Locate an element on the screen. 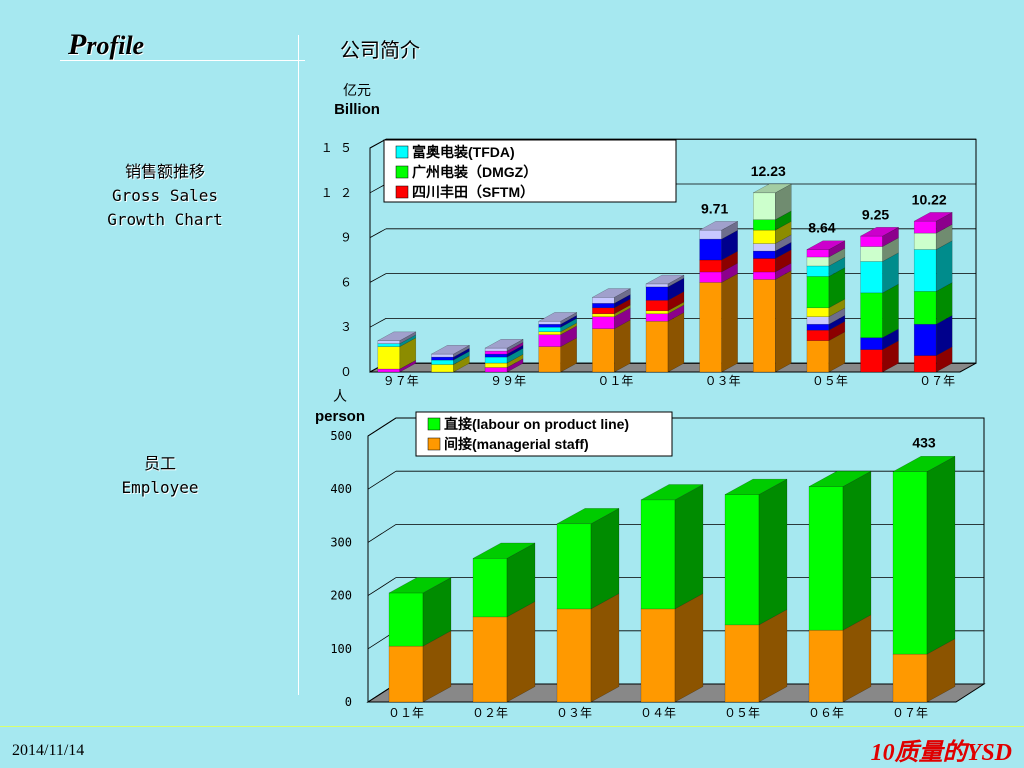 This screenshot has width=1024, height=768. sales-y-tick-label: １ ５ is located at coordinates (336, 148).